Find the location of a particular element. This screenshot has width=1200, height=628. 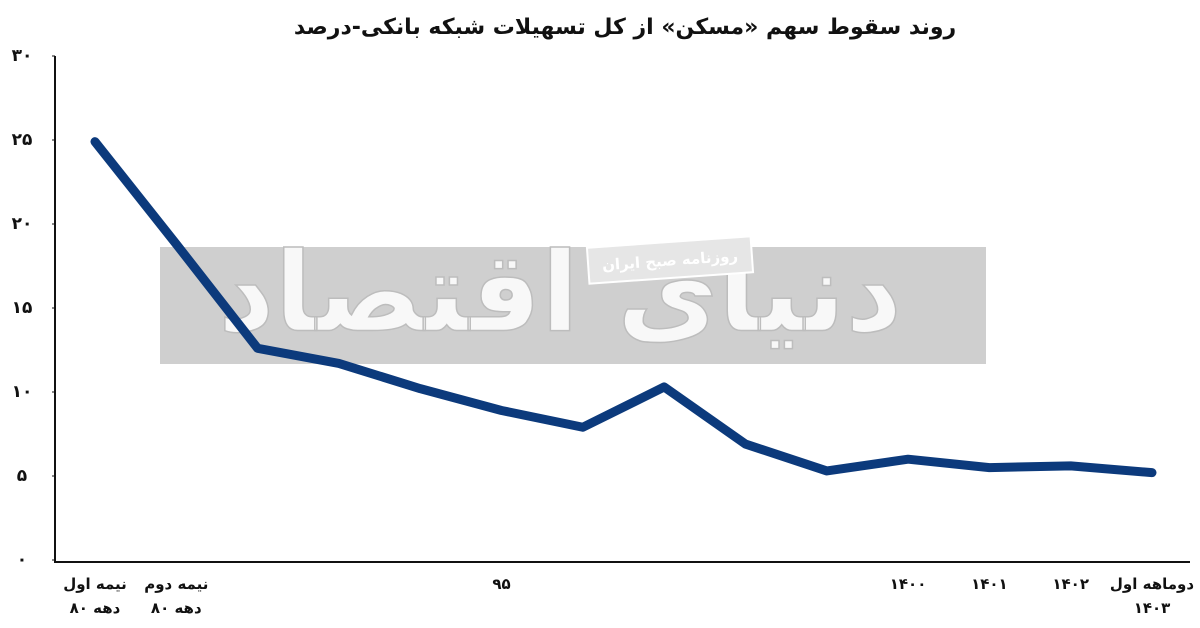

x-tick-label: نیمه اول دهه ۸۰ is located at coordinates (95, 596).